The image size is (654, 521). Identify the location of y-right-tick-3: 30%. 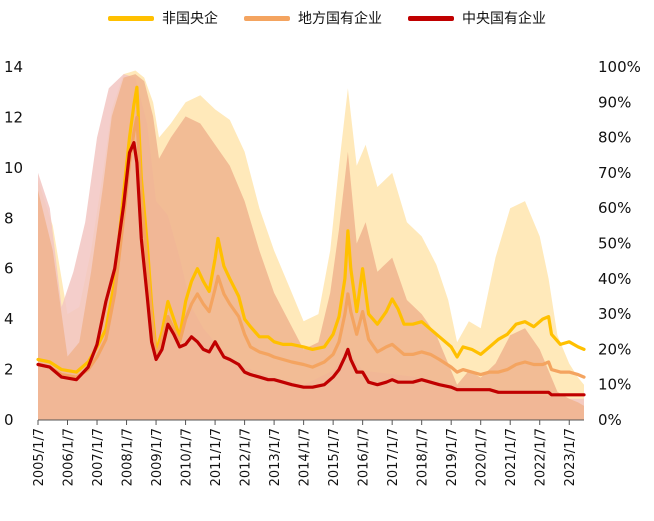
(614, 314).